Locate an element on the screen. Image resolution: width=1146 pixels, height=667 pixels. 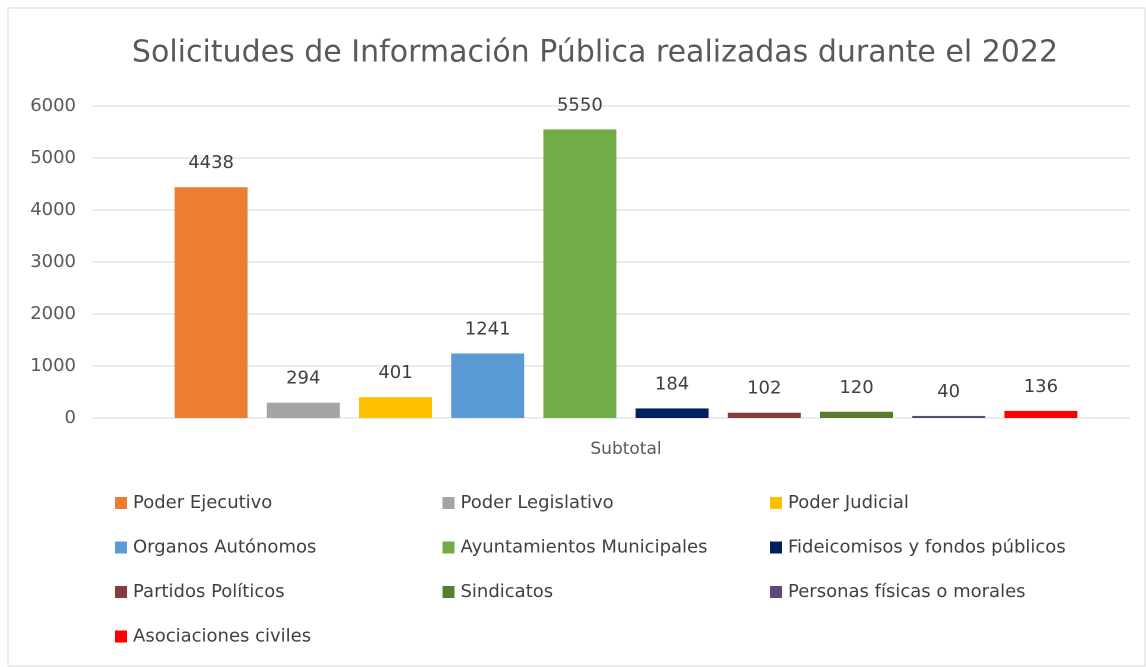
legend-label: Poder Ejecutivo is located at coordinates (202, 502).